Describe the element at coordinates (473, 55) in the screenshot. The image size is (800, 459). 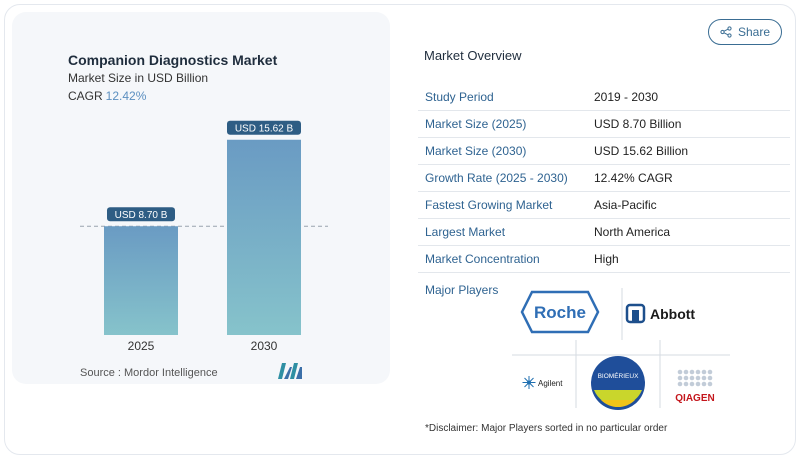
I see `overview-title: Market Overview` at that location.